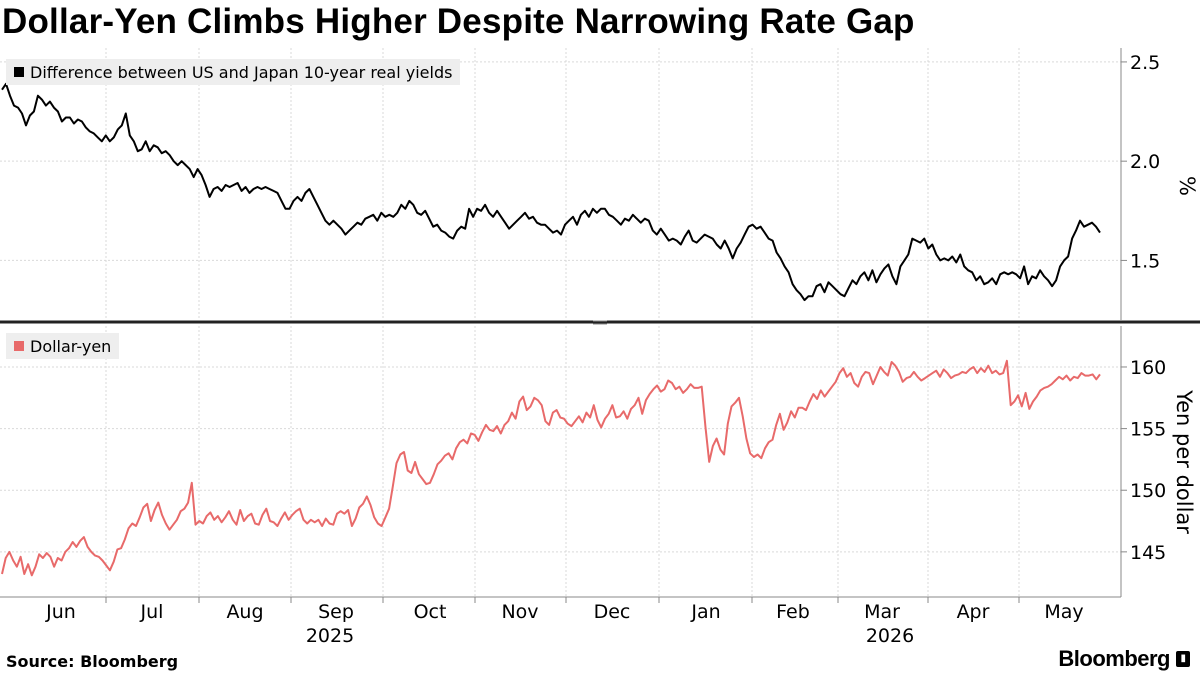 The width and height of the screenshot is (1200, 675). What do you see at coordinates (705, 612) in the screenshot?
I see `x-tick-label: Jan` at bounding box center [705, 612].